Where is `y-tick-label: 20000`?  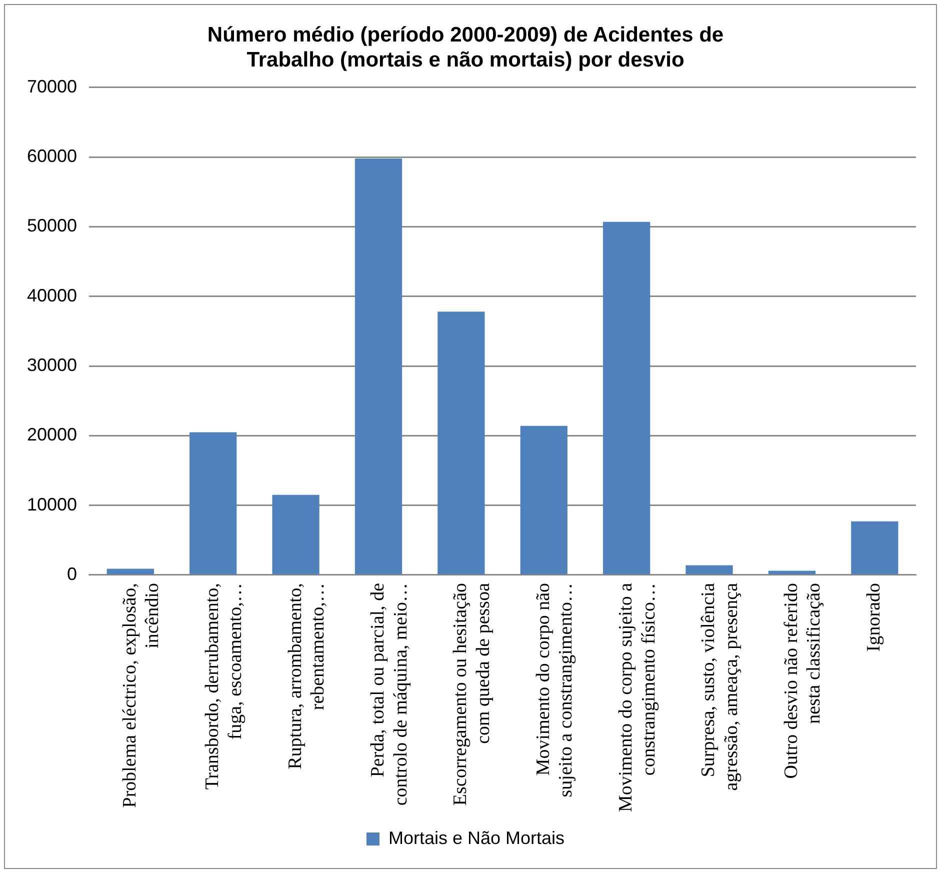 y-tick-label: 20000 is located at coordinates (52, 434).